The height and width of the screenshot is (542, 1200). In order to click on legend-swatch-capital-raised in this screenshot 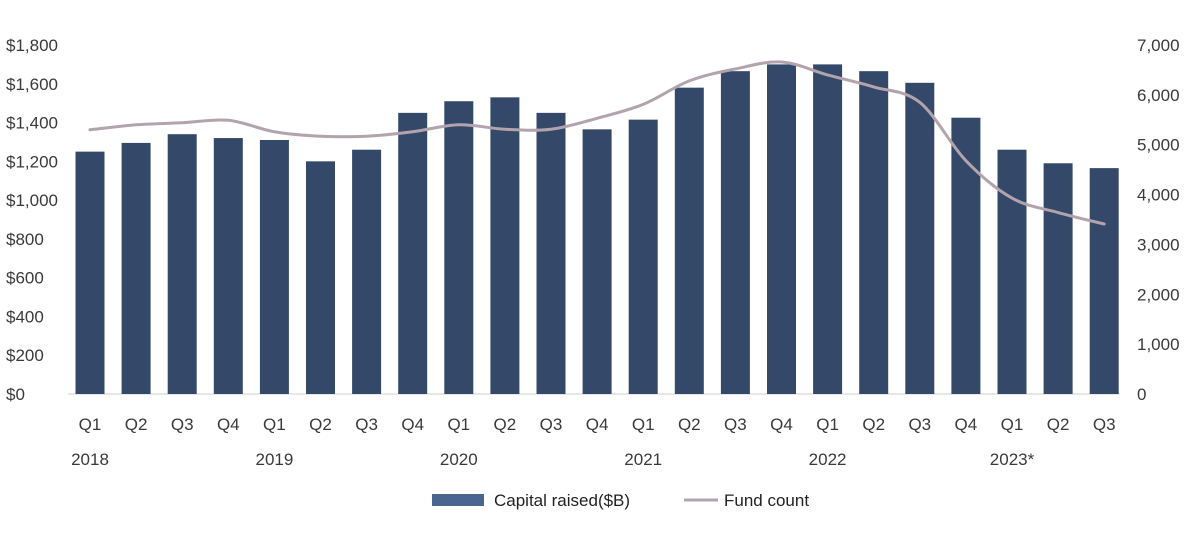, I will do `click(458, 500)`.